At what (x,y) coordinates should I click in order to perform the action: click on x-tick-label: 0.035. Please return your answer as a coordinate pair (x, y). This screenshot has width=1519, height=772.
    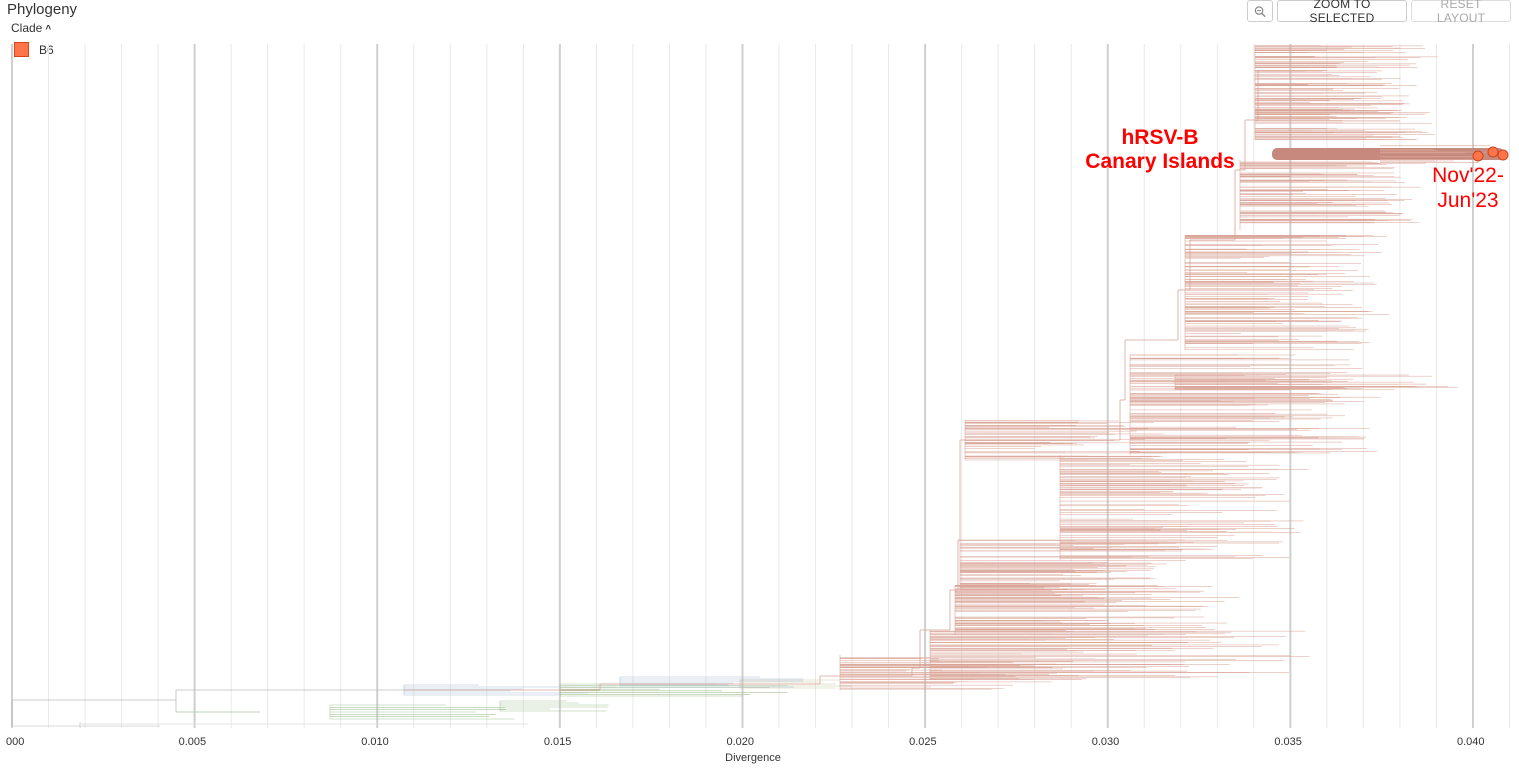
    Looking at the image, I should click on (1288, 742).